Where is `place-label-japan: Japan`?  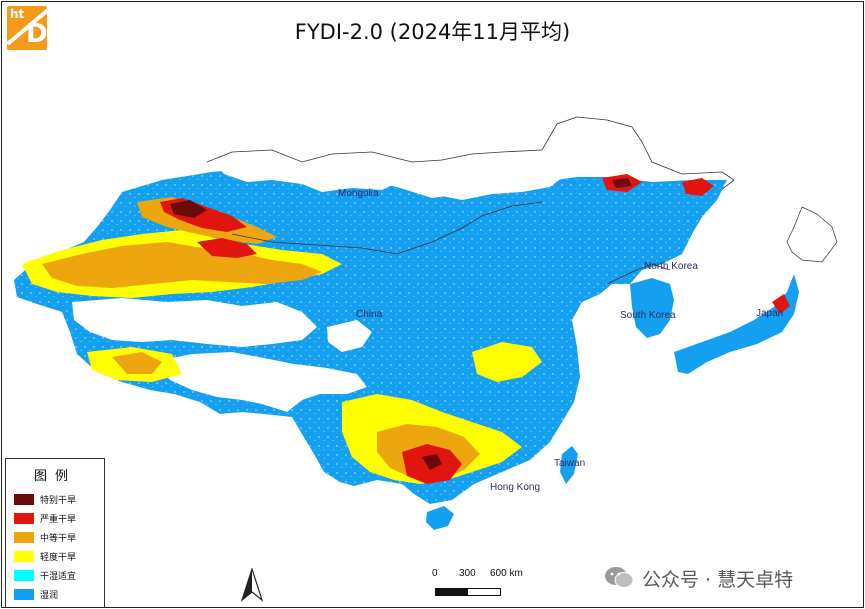 place-label-japan: Japan is located at coordinates (770, 313).